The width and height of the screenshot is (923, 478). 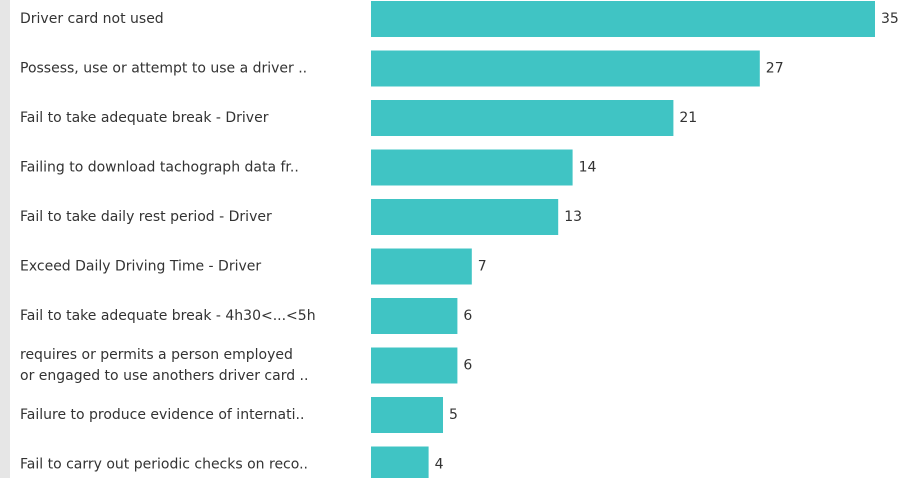 I want to click on category-label: requires or permits a person employed, so click(x=156, y=355).